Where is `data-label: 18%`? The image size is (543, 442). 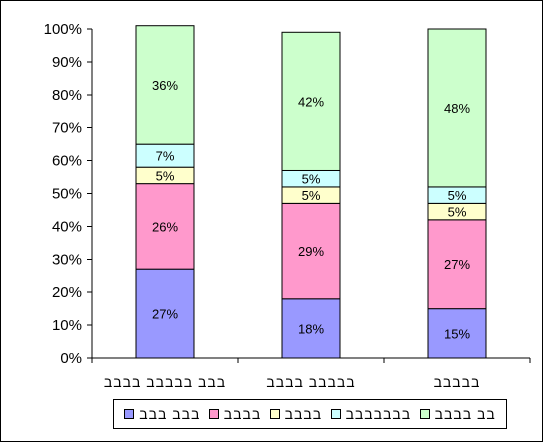 data-label: 18% is located at coordinates (311, 328).